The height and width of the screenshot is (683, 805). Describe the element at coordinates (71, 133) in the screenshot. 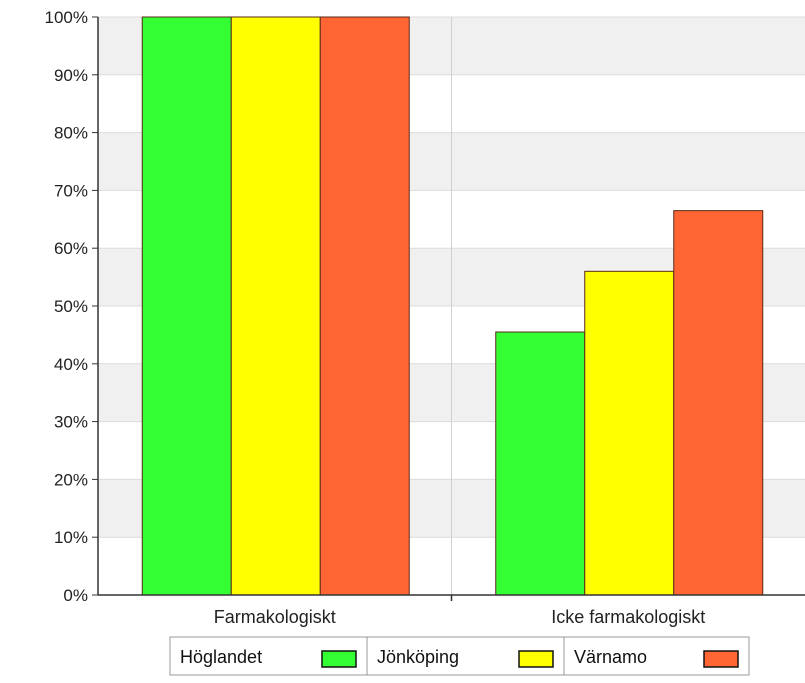

I see `y-tick-label: 80%` at that location.